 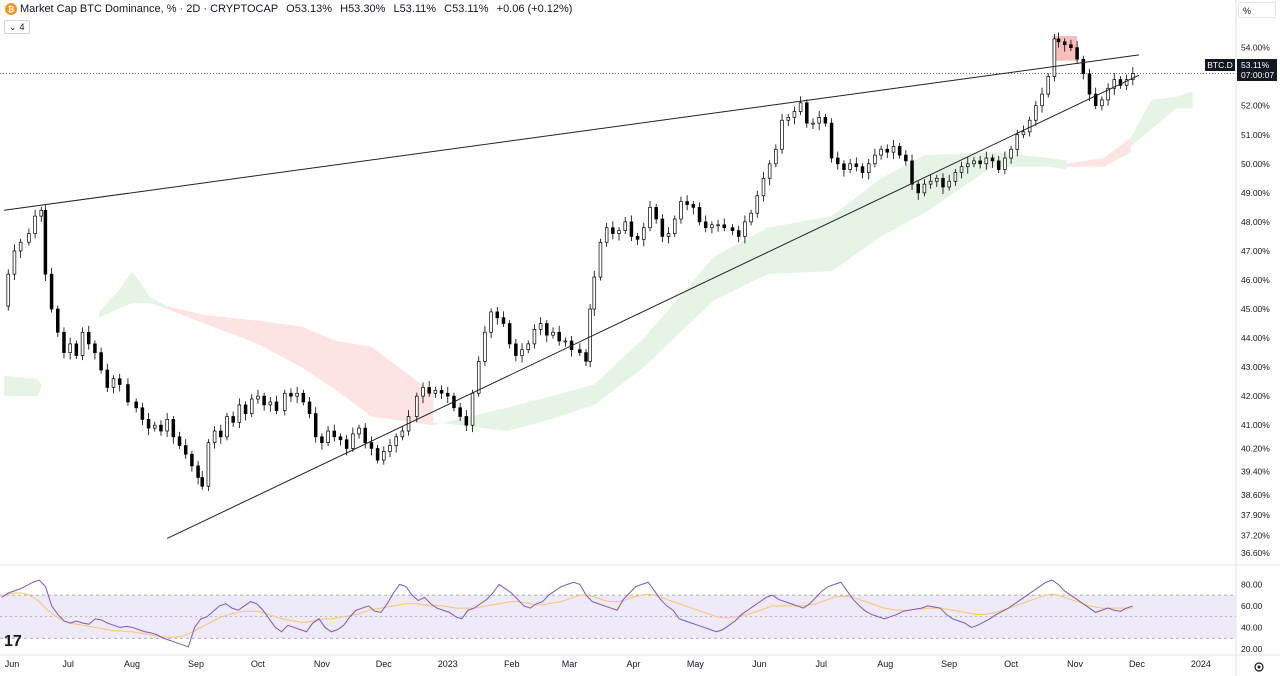 I want to click on open-value: 53.13%, so click(x=313, y=9).